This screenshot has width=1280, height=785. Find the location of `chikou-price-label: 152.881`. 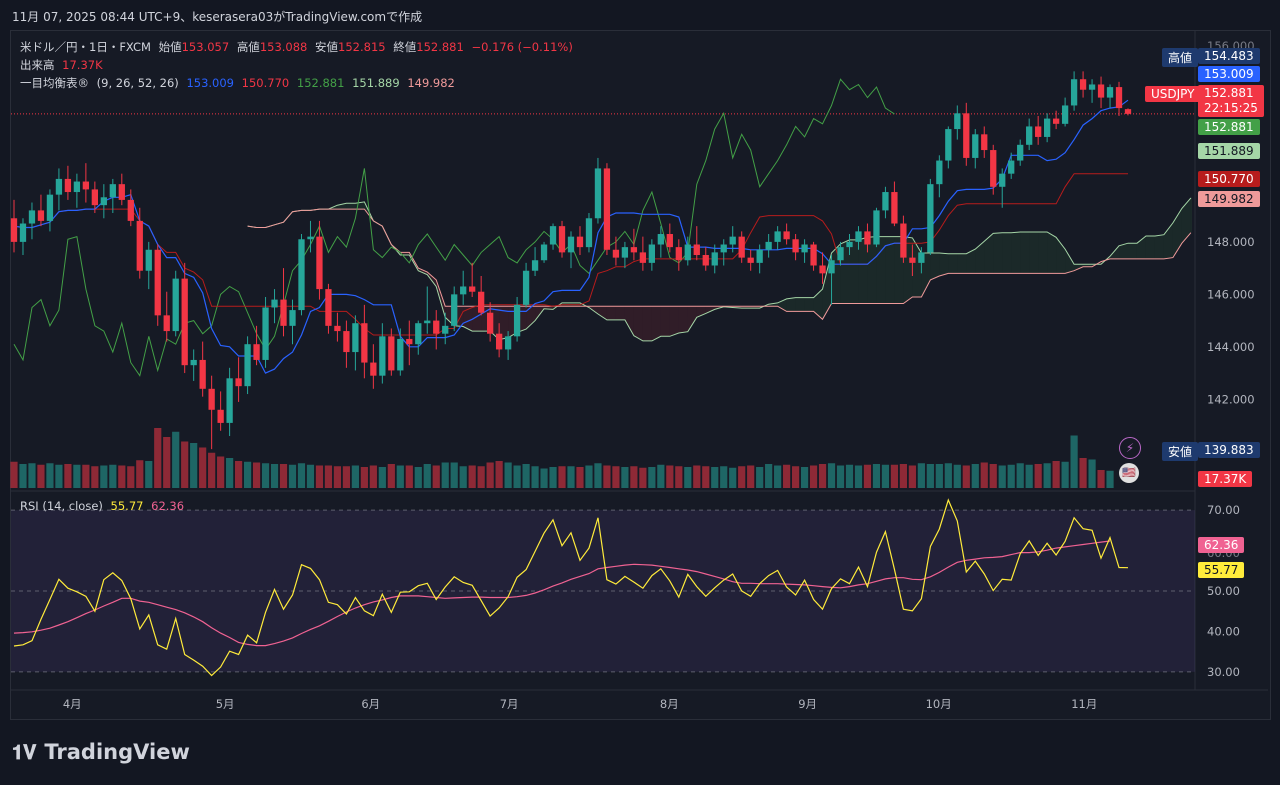

chikou-price-label: 152.881 is located at coordinates (1229, 127).